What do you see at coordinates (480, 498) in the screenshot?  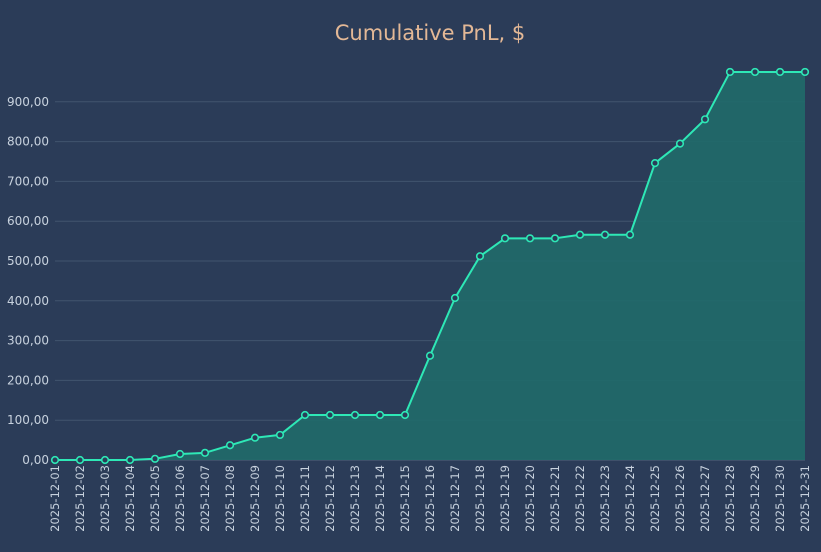 I see `x-tick-label: 2025-12-18` at bounding box center [480, 498].